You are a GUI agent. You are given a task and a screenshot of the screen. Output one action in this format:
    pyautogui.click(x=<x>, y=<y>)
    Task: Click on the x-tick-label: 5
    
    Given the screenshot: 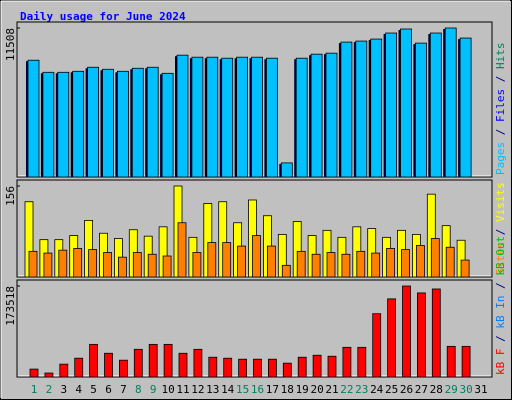 What is the action you would take?
    pyautogui.click(x=93, y=389)
    